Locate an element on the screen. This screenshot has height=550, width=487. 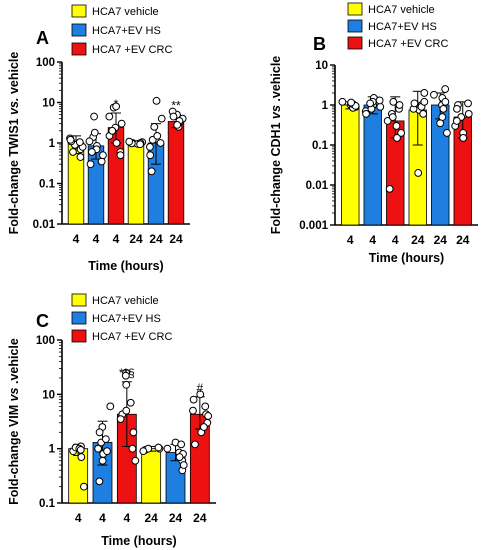
significance-label: # is located at coordinates (199, 388).